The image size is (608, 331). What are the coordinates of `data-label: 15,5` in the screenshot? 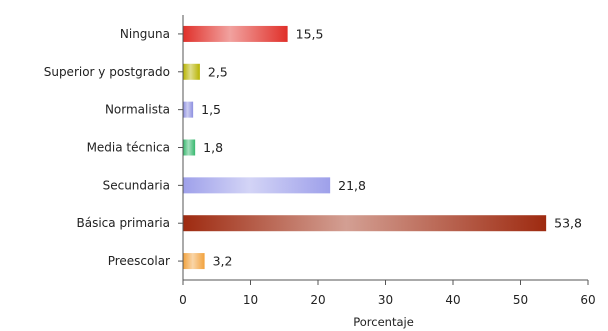 It's located at (310, 33).